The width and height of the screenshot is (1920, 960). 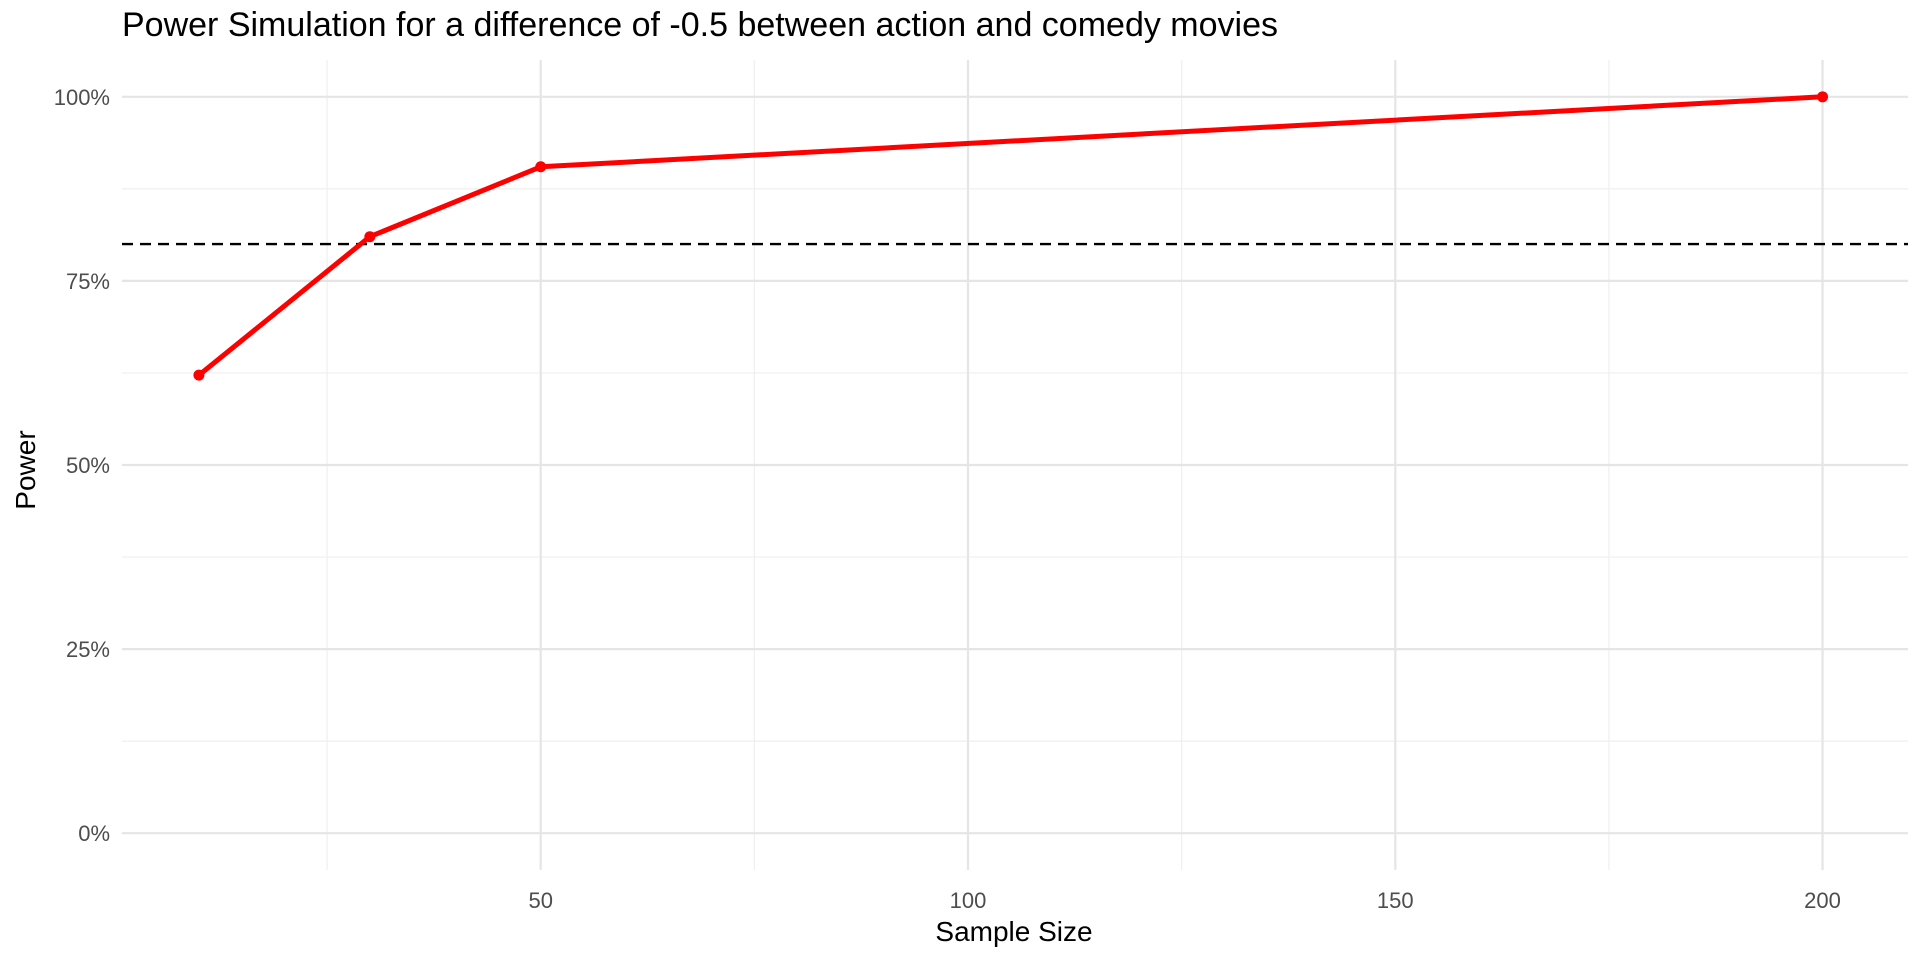 What do you see at coordinates (968, 900) in the screenshot?
I see `x-tick-label: 100` at bounding box center [968, 900].